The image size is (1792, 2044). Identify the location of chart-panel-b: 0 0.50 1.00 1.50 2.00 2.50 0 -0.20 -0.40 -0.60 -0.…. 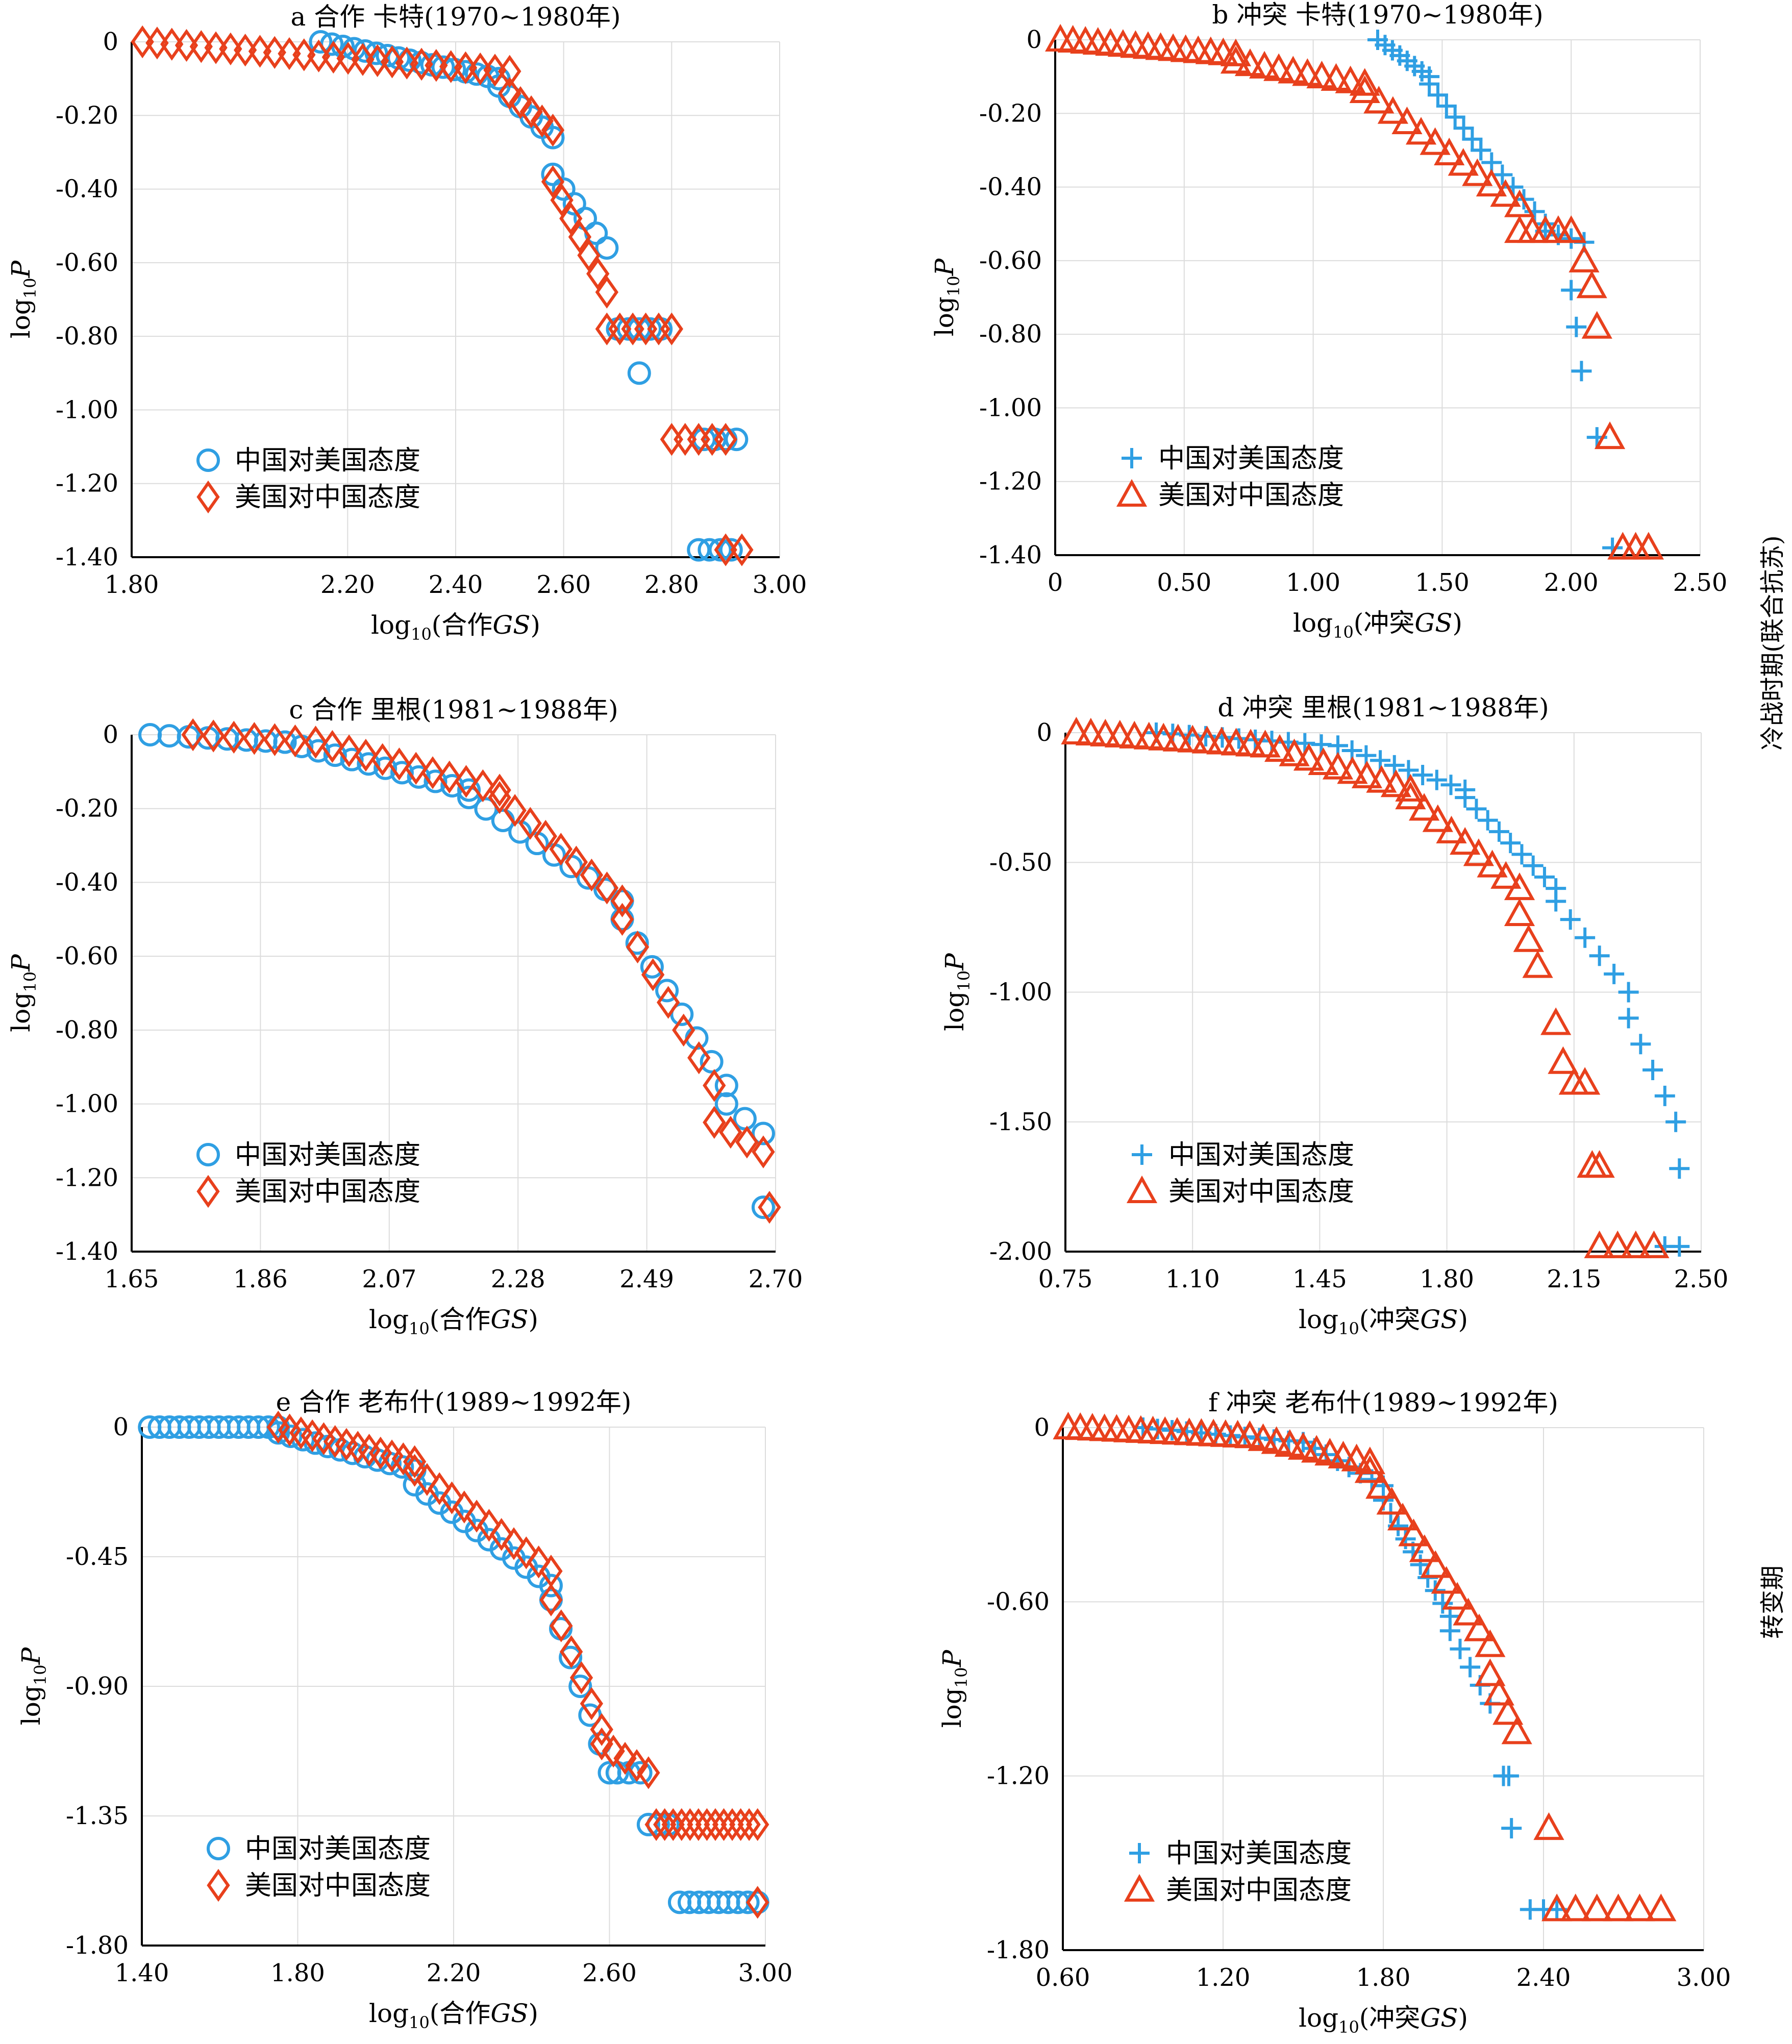
(1329, 321).